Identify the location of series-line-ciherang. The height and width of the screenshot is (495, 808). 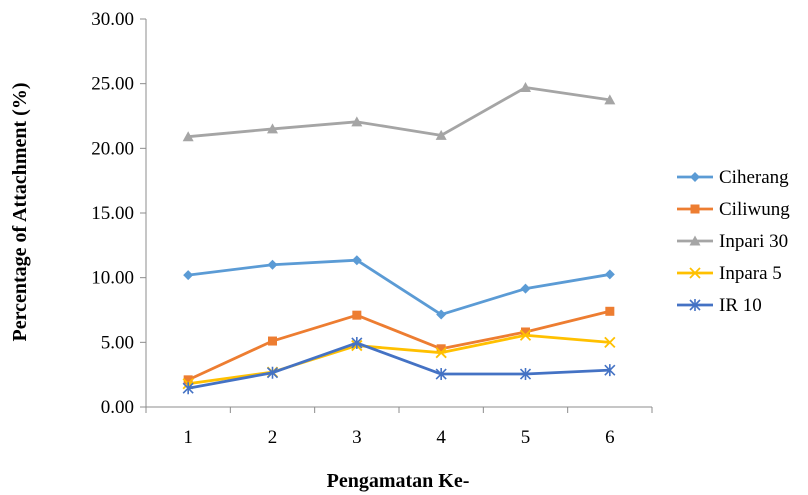
(399, 287).